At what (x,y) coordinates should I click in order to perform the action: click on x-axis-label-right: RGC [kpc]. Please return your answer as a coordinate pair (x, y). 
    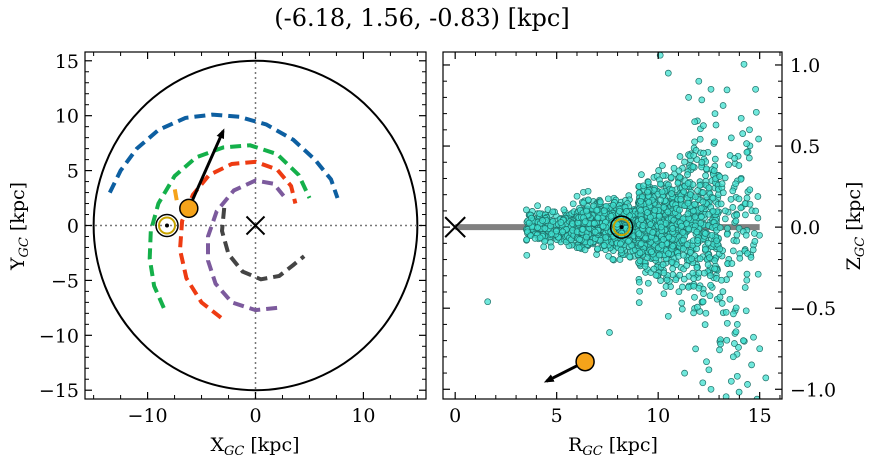
    Looking at the image, I should click on (613, 446).